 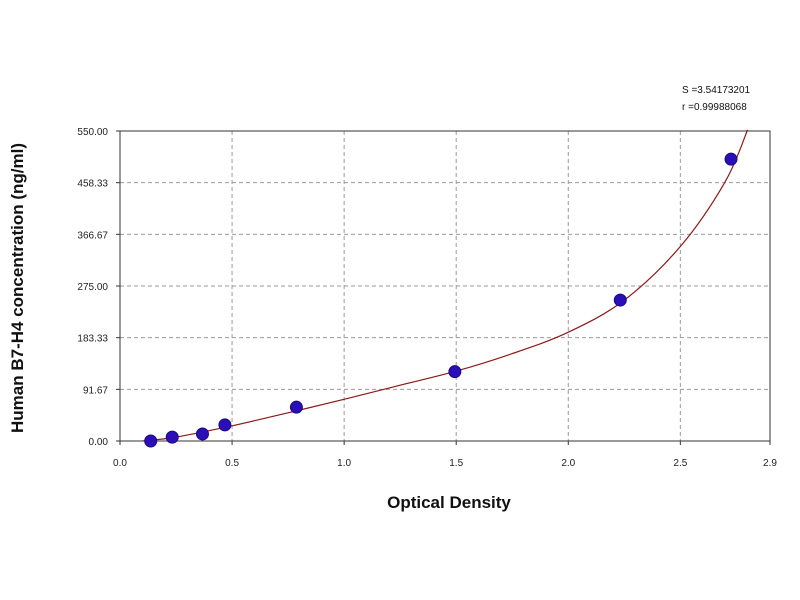 I want to click on x-tick-label: 0.0, so click(x=120, y=463).